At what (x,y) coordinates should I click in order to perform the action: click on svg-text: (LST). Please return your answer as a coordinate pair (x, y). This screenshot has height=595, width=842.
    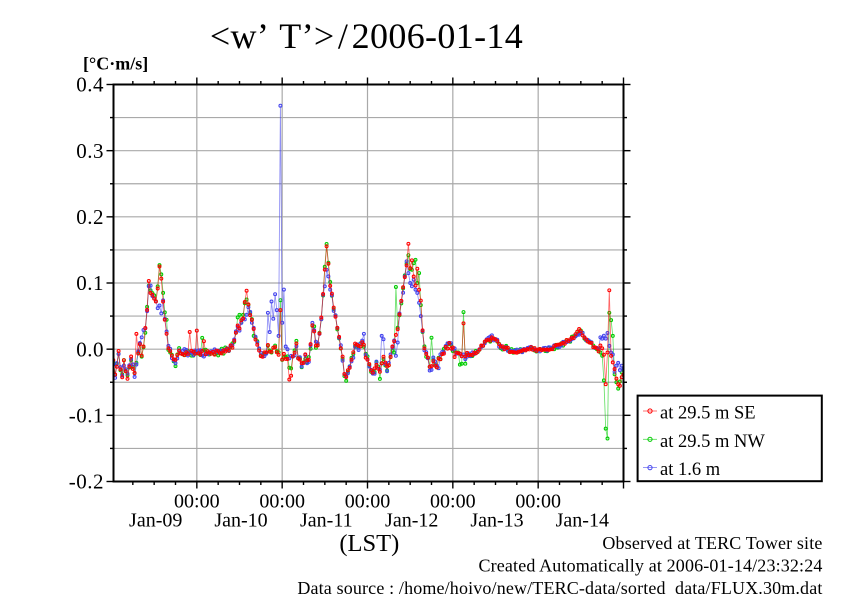
    Looking at the image, I should click on (369, 543).